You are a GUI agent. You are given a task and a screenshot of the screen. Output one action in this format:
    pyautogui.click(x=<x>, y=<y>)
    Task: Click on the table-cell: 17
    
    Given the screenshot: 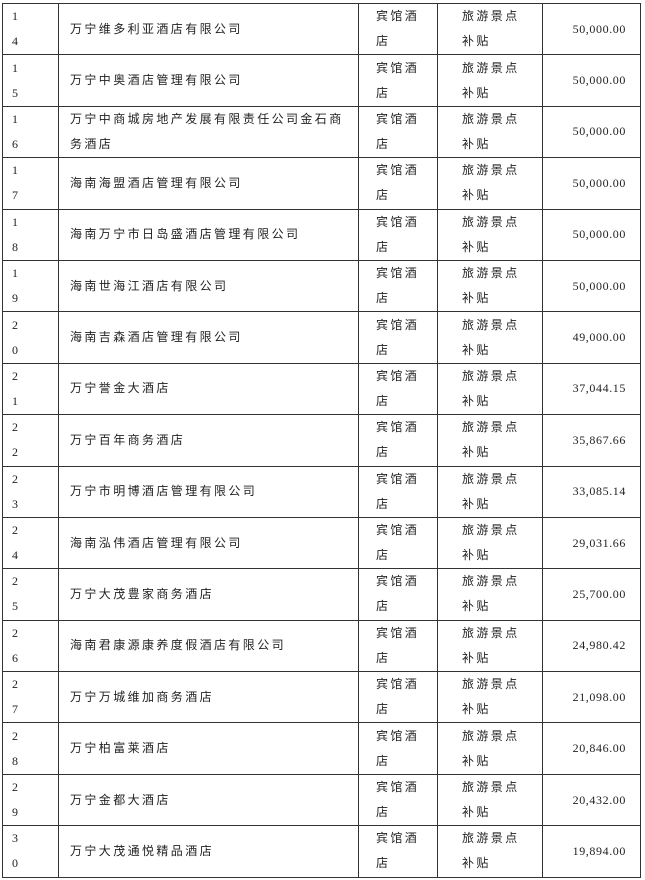 What is the action you would take?
    pyautogui.click(x=30, y=183)
    